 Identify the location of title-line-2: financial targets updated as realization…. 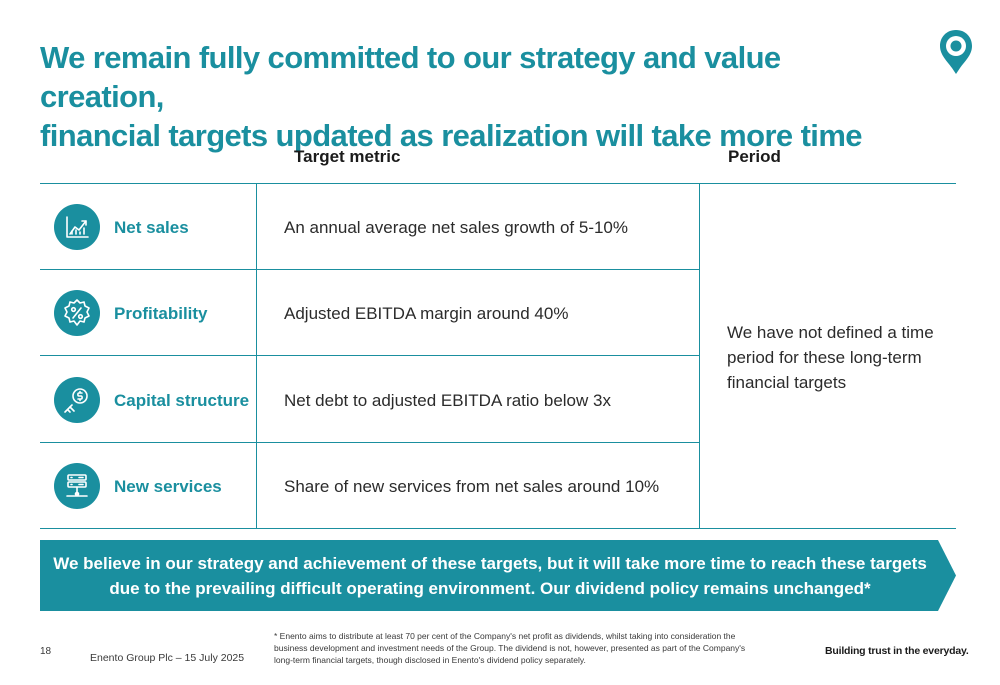
(451, 135).